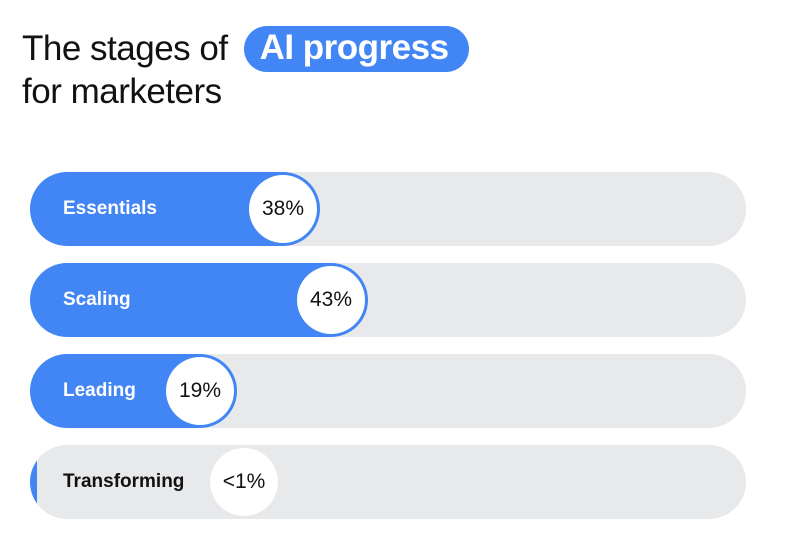 The image size is (794, 559). Describe the element at coordinates (124, 481) in the screenshot. I see `bar-label-transforming: Transforming` at that location.